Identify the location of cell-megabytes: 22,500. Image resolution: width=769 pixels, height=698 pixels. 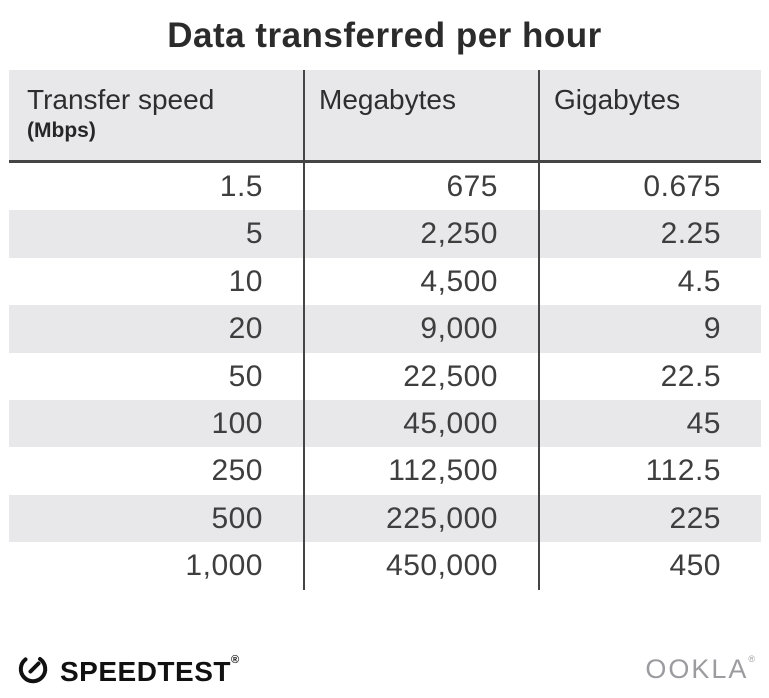
(420, 376).